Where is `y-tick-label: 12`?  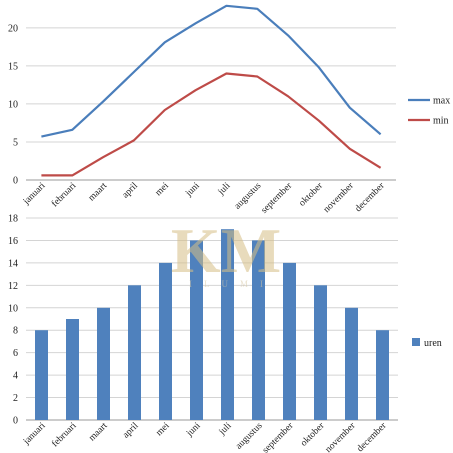 y-tick-label: 12 is located at coordinates (13, 286).